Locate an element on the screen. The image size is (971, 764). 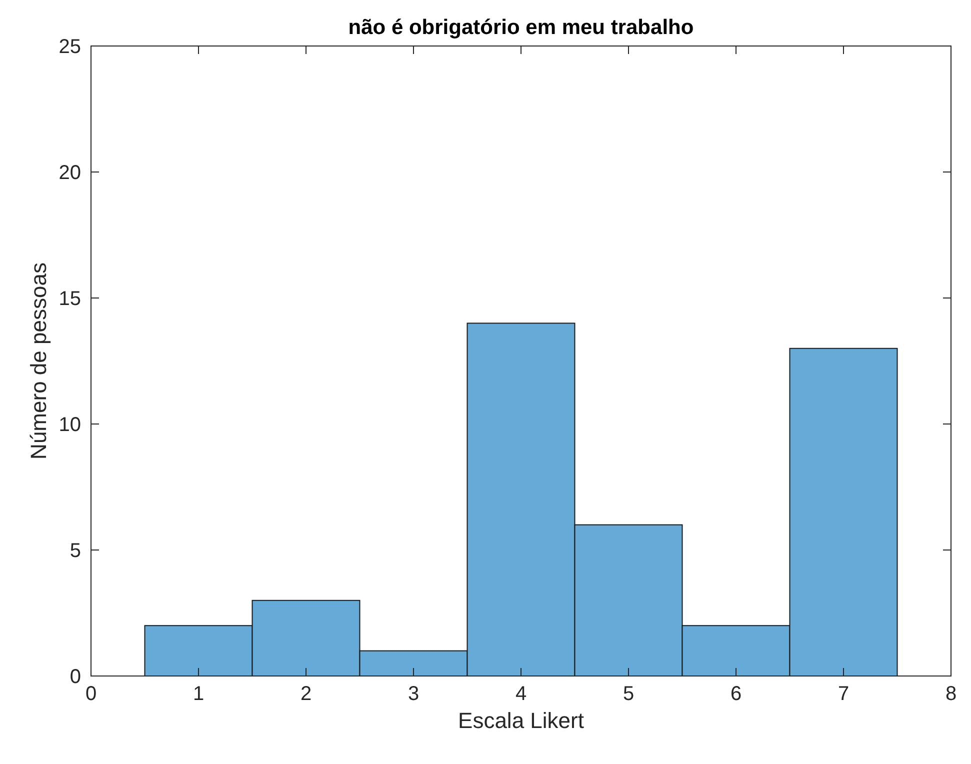
y-axis-title: Número de pessoas is located at coordinates (38, 361).